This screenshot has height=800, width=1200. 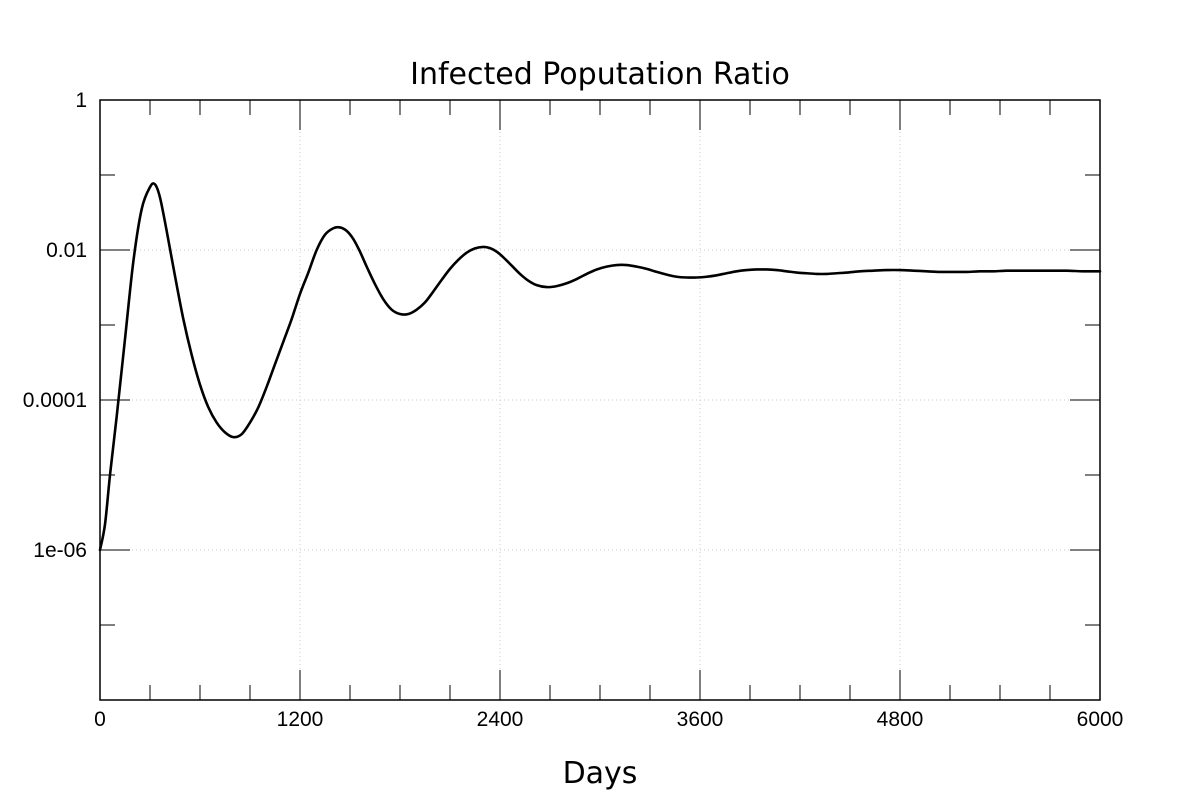 What do you see at coordinates (700, 719) in the screenshot?
I see `x-tick-label: 3600` at bounding box center [700, 719].